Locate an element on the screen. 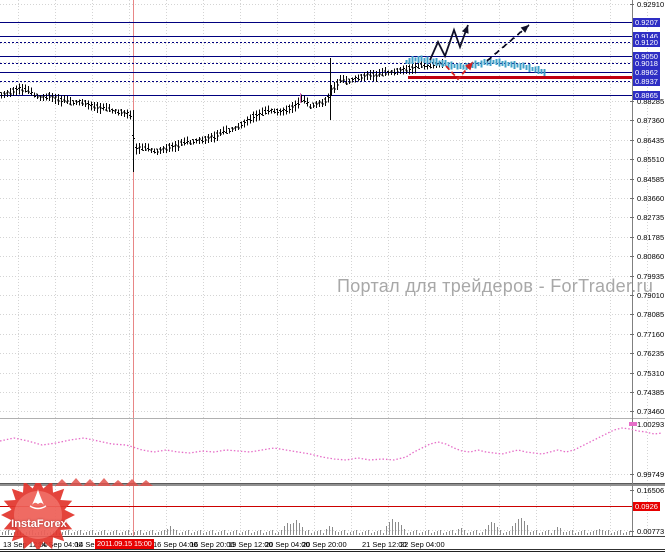 Image resolution: width=665 pixels, height=552 pixels. level-lines-group is located at coordinates (316, 59).